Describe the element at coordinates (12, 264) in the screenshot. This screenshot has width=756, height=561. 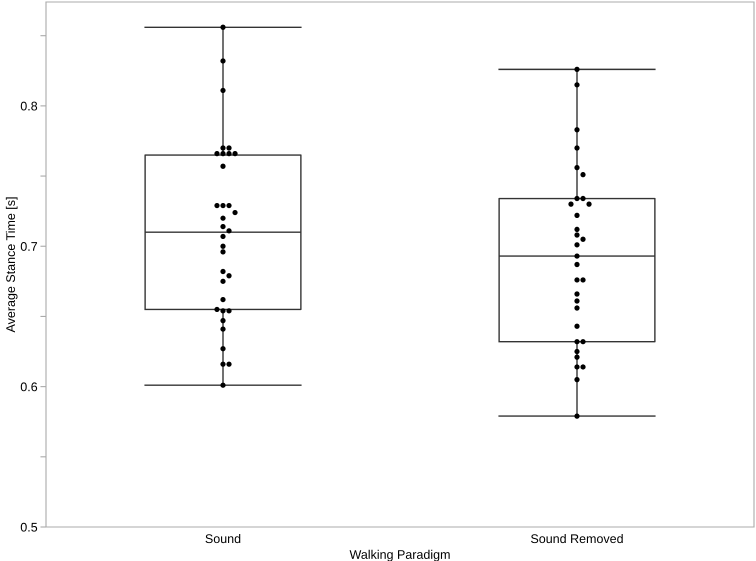
I see `y-axis-title: Average Stance Time [s]` at that location.